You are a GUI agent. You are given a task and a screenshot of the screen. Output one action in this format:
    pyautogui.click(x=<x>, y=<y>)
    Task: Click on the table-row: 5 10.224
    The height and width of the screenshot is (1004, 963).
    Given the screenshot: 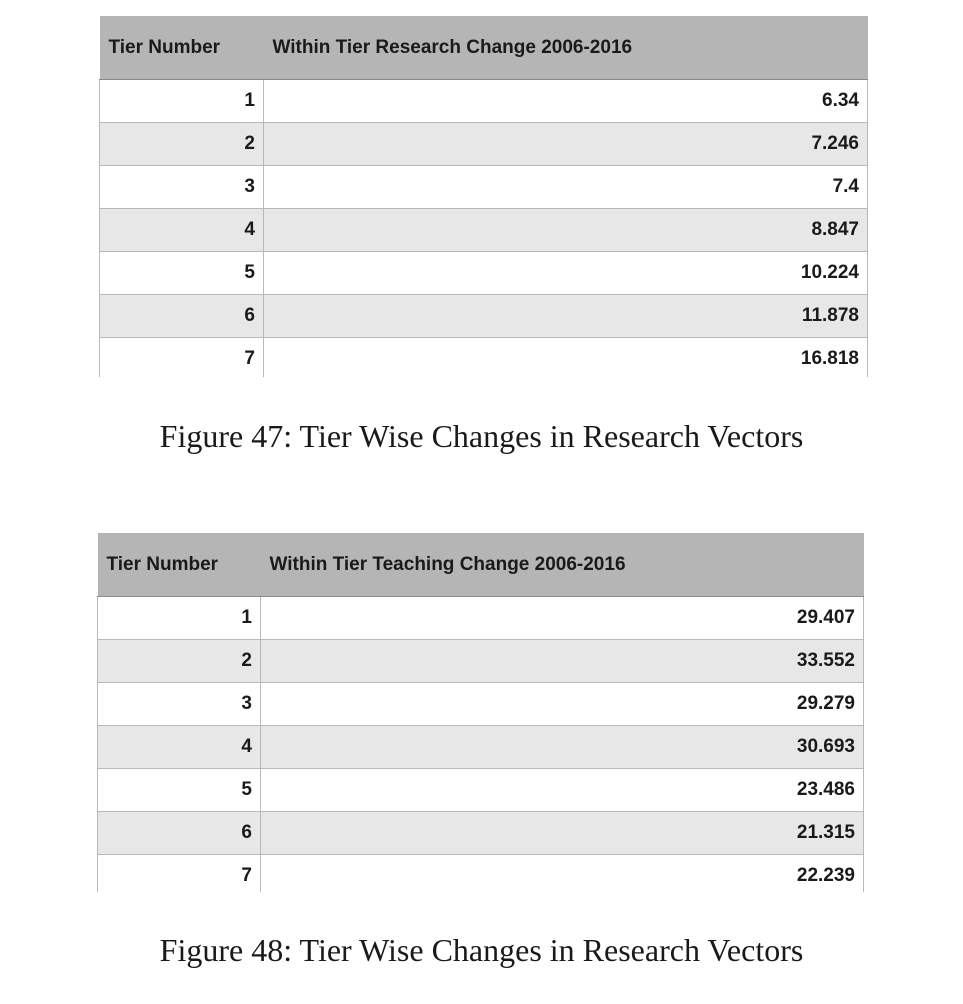 What is the action you would take?
    pyautogui.click(x=483, y=273)
    